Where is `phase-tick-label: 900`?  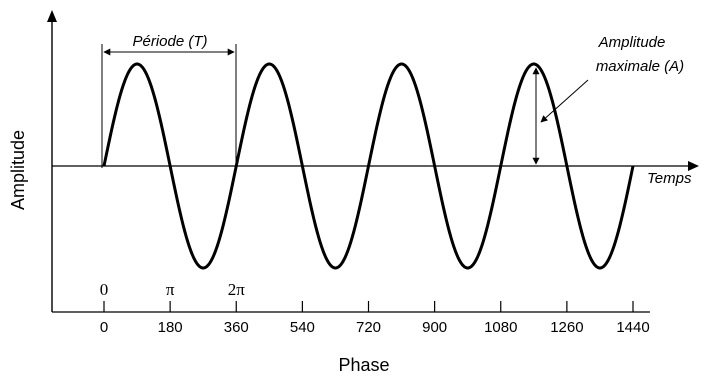
phase-tick-label: 900 is located at coordinates (434, 327).